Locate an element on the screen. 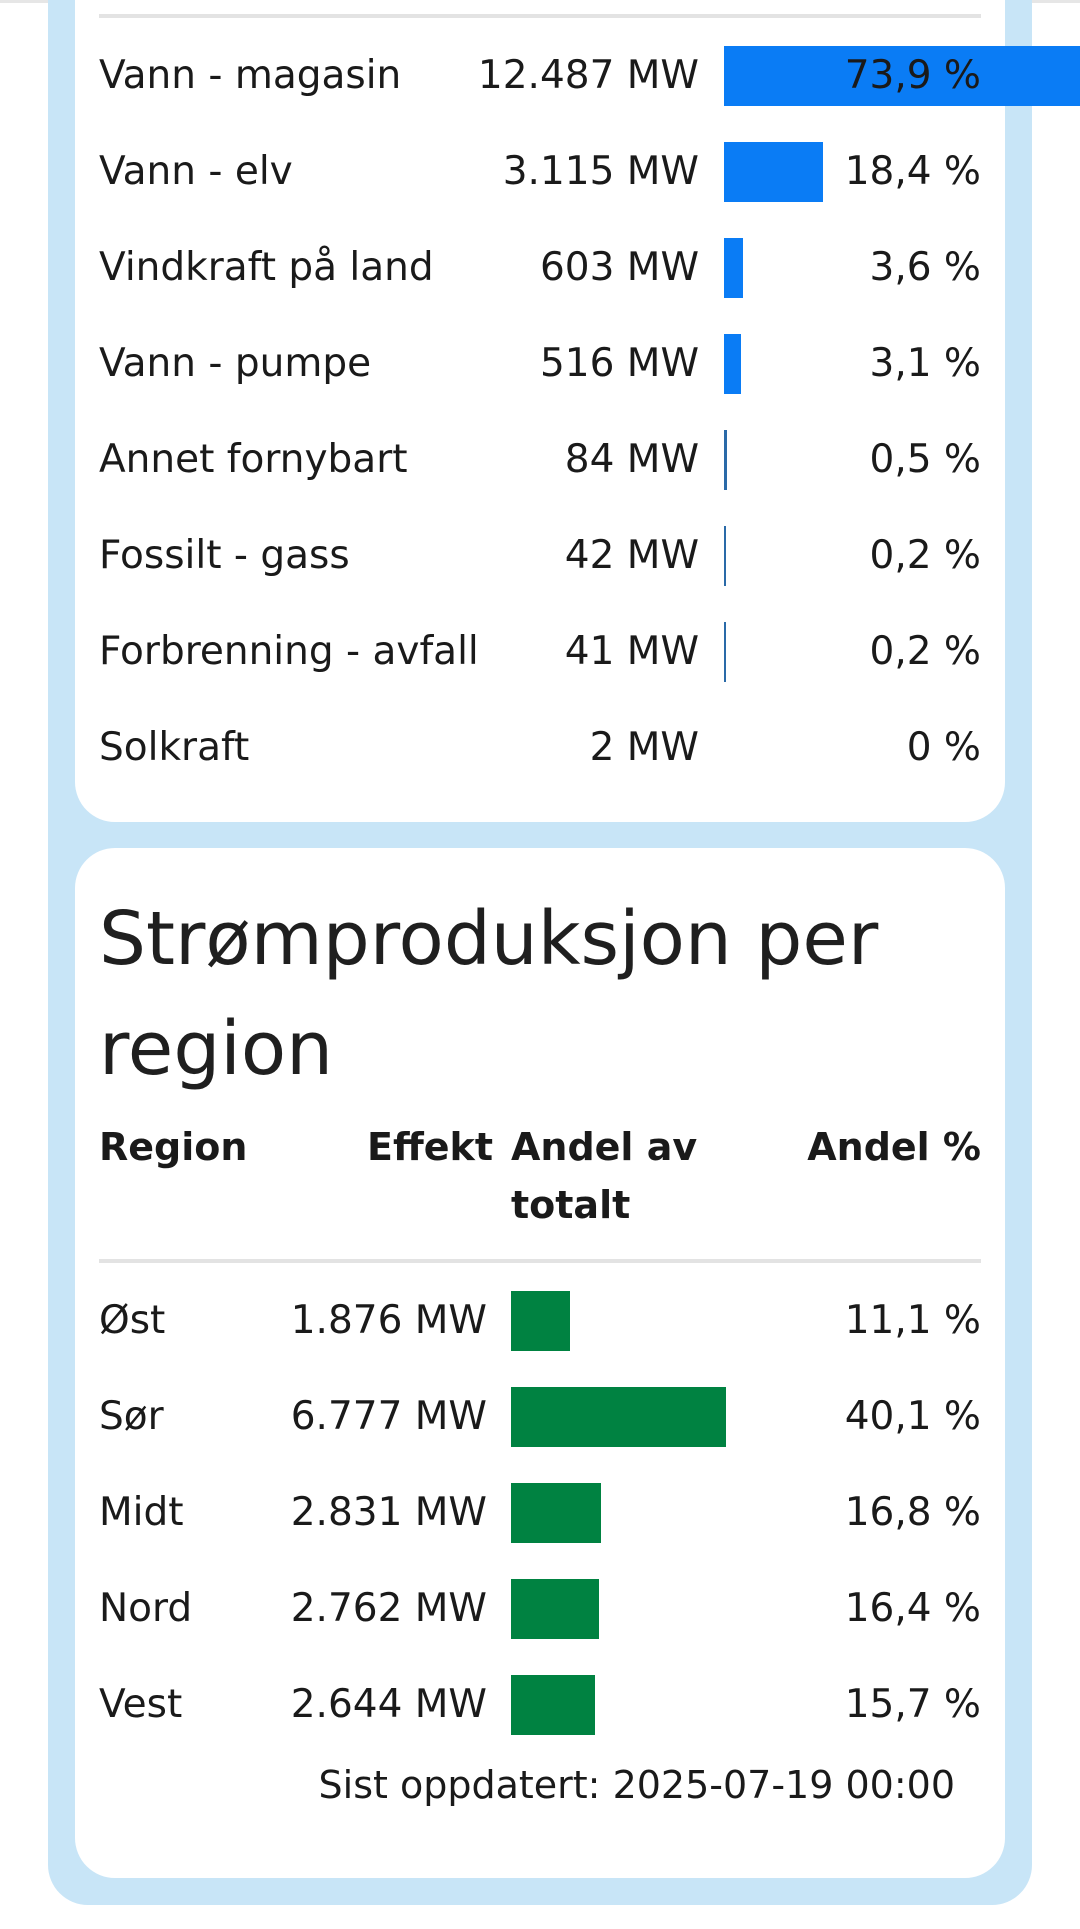  column-header-effect: Effekt is located at coordinates (430, 1147).